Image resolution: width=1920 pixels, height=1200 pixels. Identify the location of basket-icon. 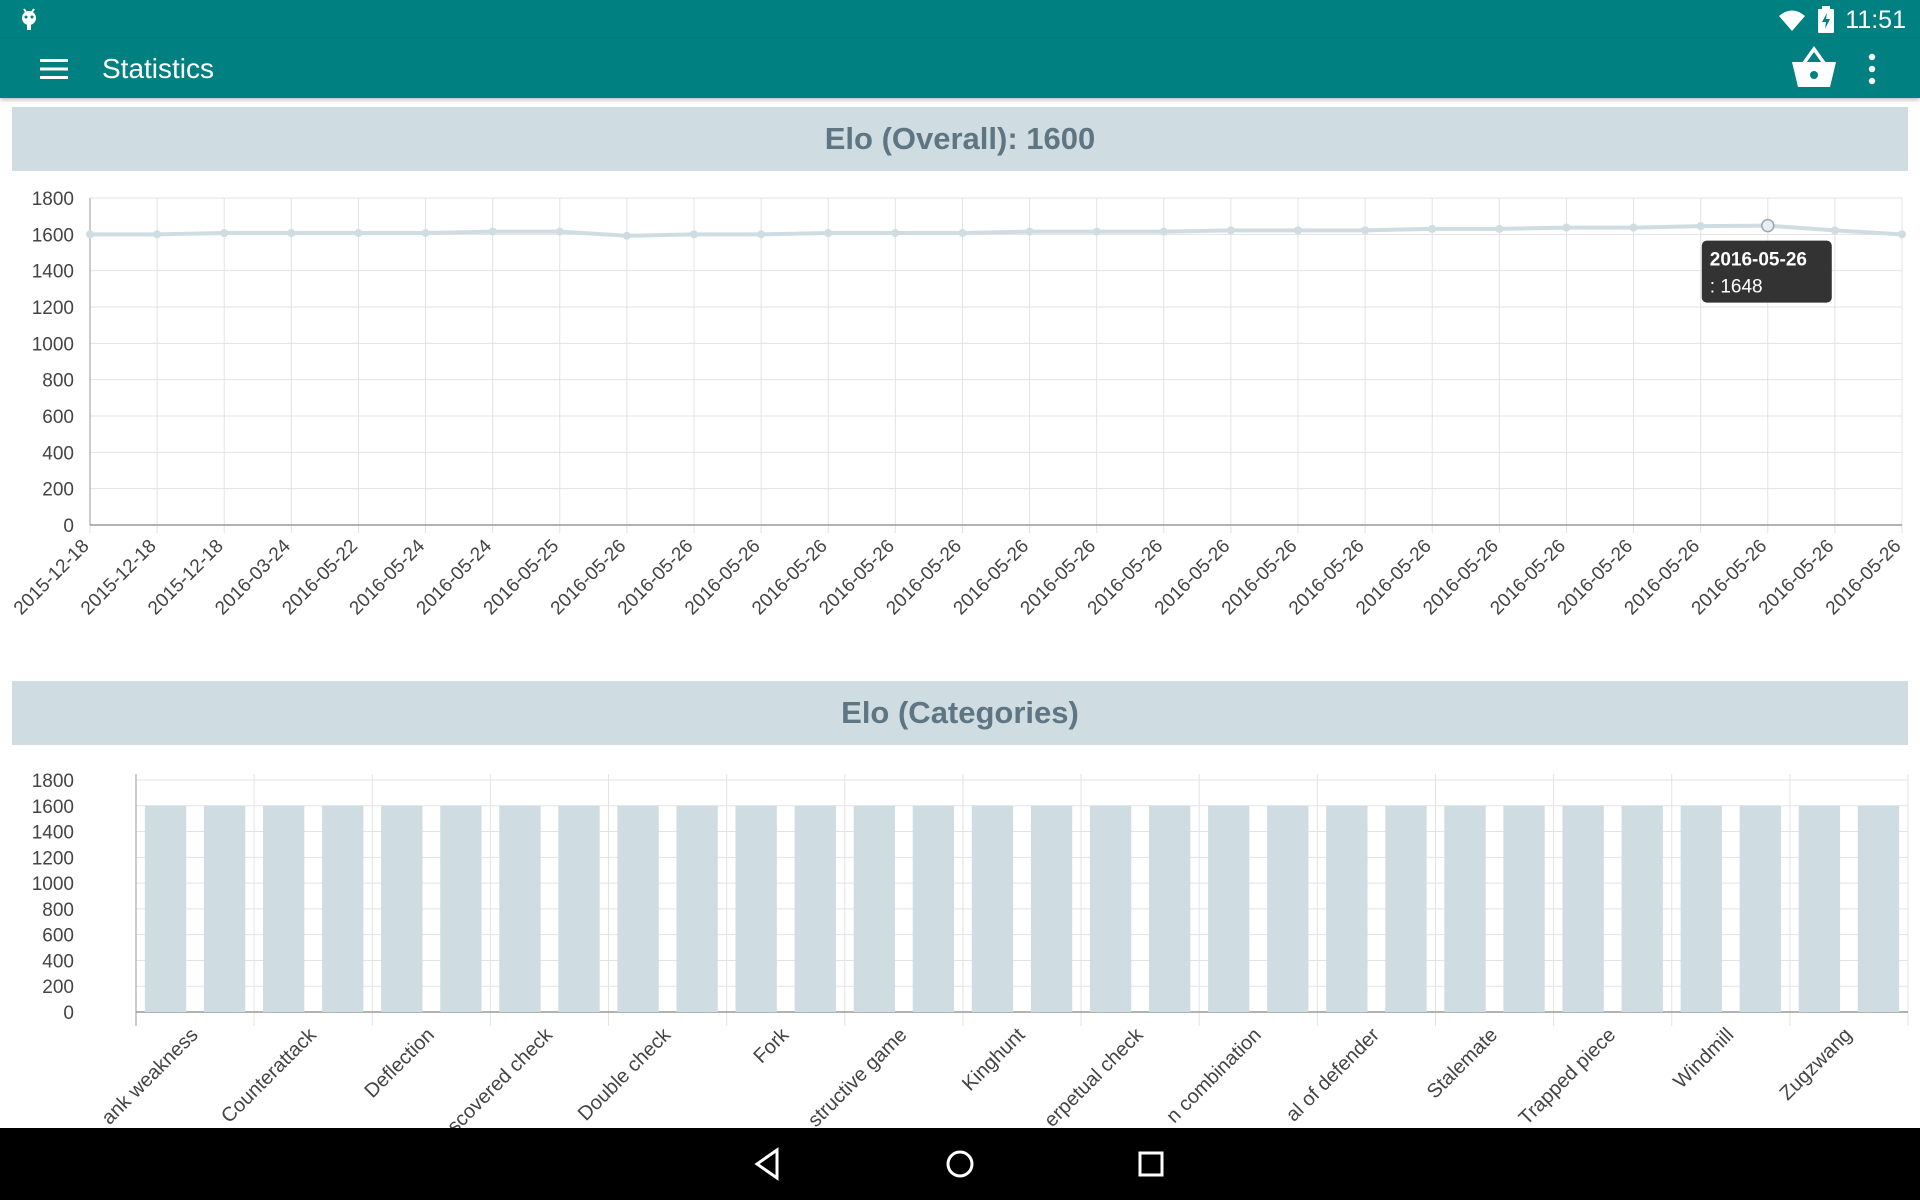
(1814, 68).